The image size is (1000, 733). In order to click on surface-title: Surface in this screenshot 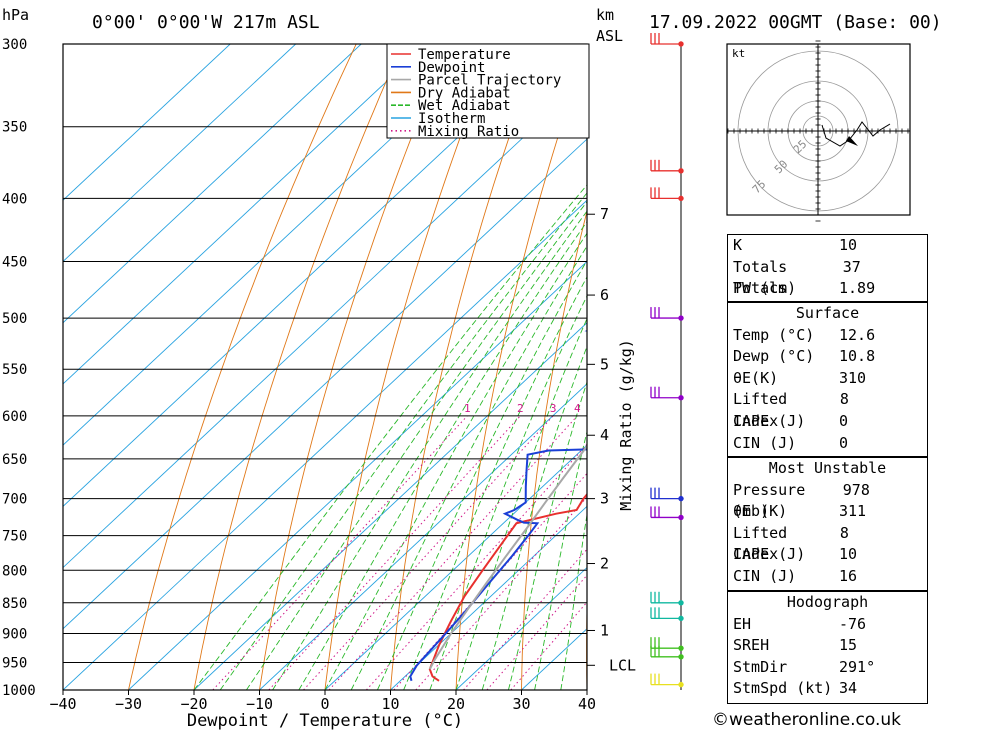, I will do `click(827, 313)`.